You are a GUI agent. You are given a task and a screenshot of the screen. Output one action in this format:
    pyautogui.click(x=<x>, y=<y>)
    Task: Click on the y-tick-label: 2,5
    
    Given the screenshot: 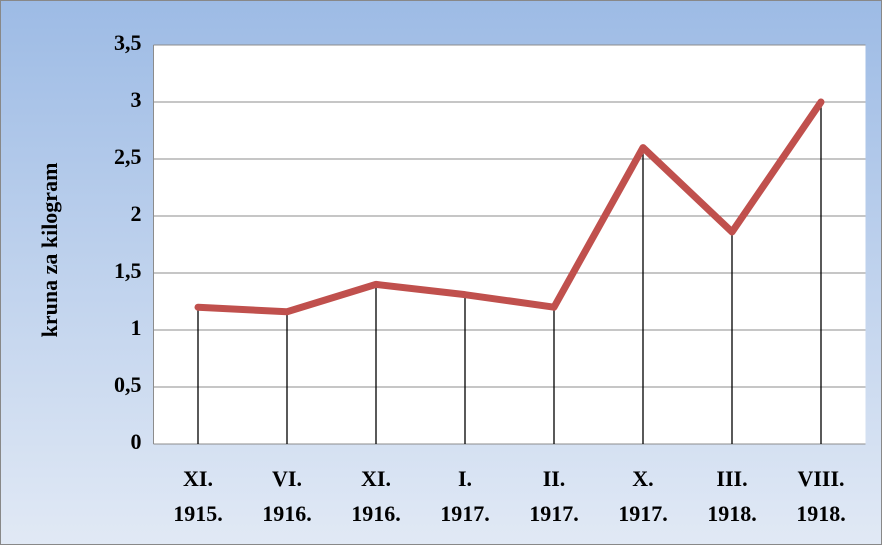 What is the action you would take?
    pyautogui.click(x=128, y=156)
    